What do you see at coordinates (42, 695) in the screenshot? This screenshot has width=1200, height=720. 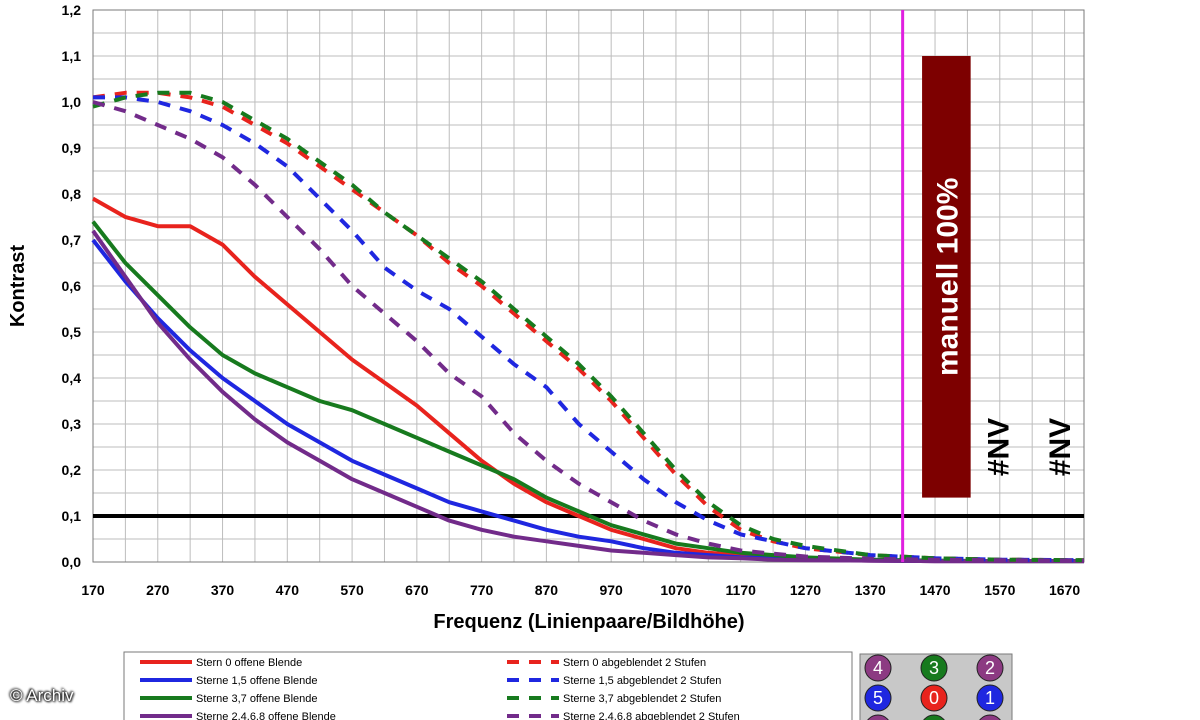 I see `watermark-text: © Archiv` at bounding box center [42, 695].